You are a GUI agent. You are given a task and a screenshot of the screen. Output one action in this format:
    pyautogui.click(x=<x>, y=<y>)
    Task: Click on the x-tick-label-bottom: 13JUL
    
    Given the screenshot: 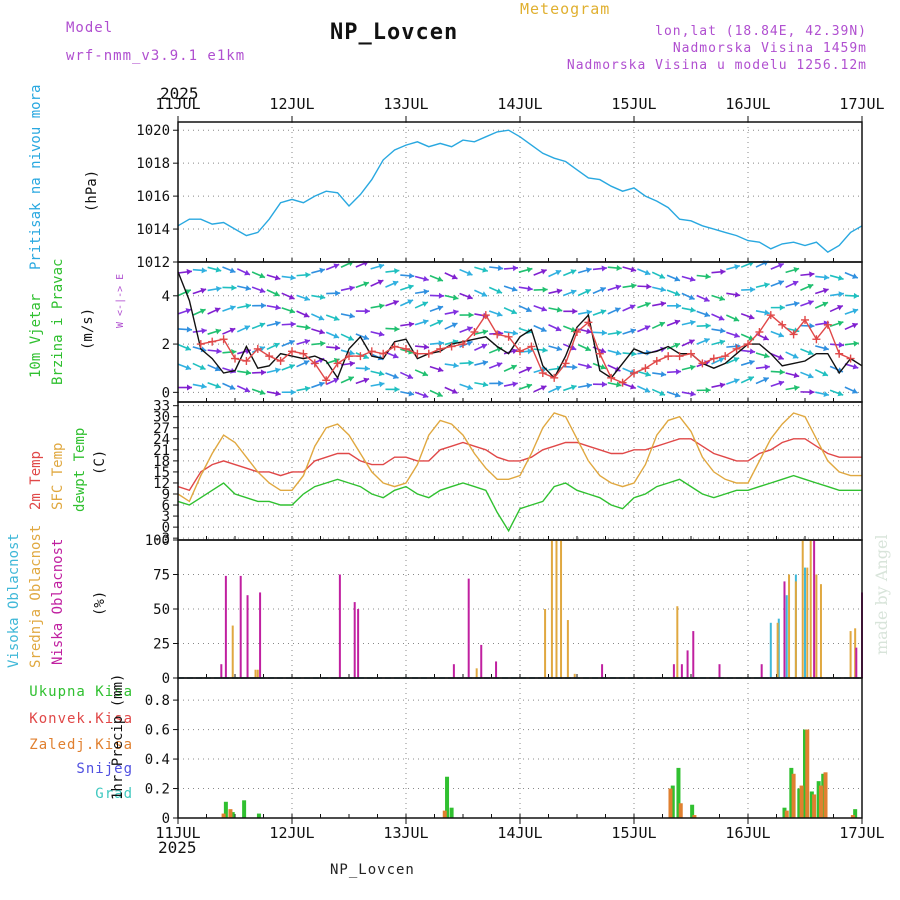 What is the action you would take?
    pyautogui.click(x=405, y=833)
    